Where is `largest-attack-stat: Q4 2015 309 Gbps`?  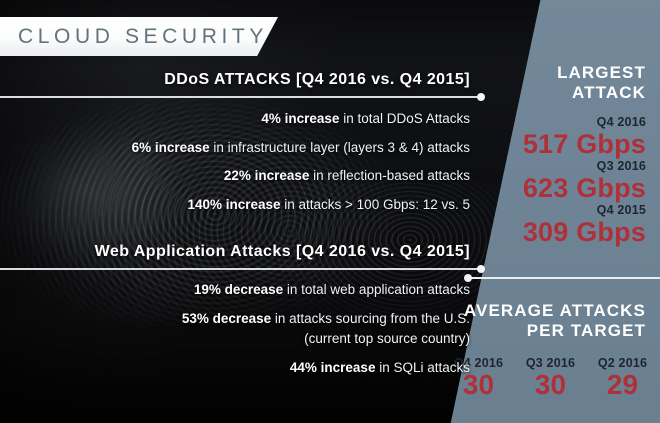
largest-attack-stat: Q4 2015 309 Gbps is located at coordinates (546, 225).